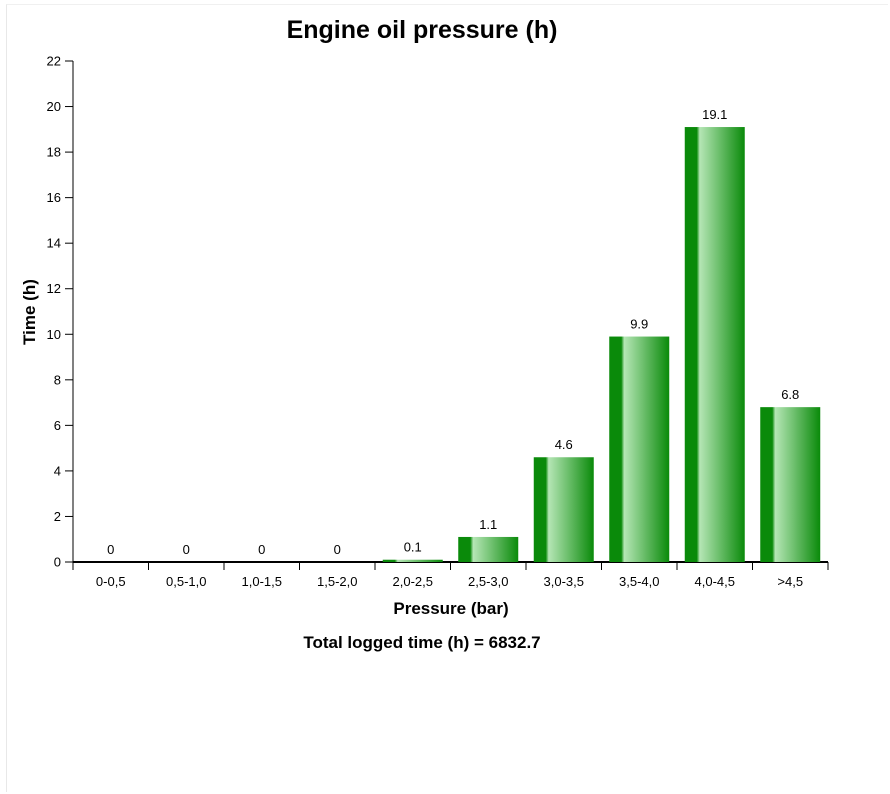  What do you see at coordinates (790, 581) in the screenshot?
I see `x-tick-label: >4,5` at bounding box center [790, 581].